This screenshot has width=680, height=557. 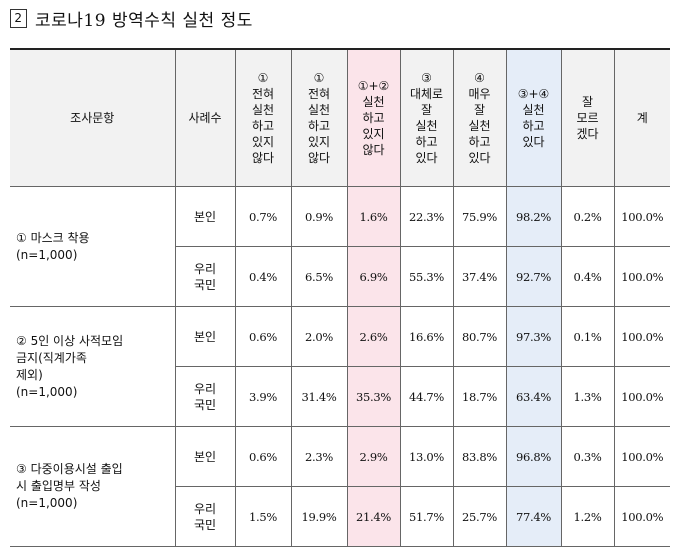 I want to click on value-cell: 2.9%, so click(x=373, y=456).